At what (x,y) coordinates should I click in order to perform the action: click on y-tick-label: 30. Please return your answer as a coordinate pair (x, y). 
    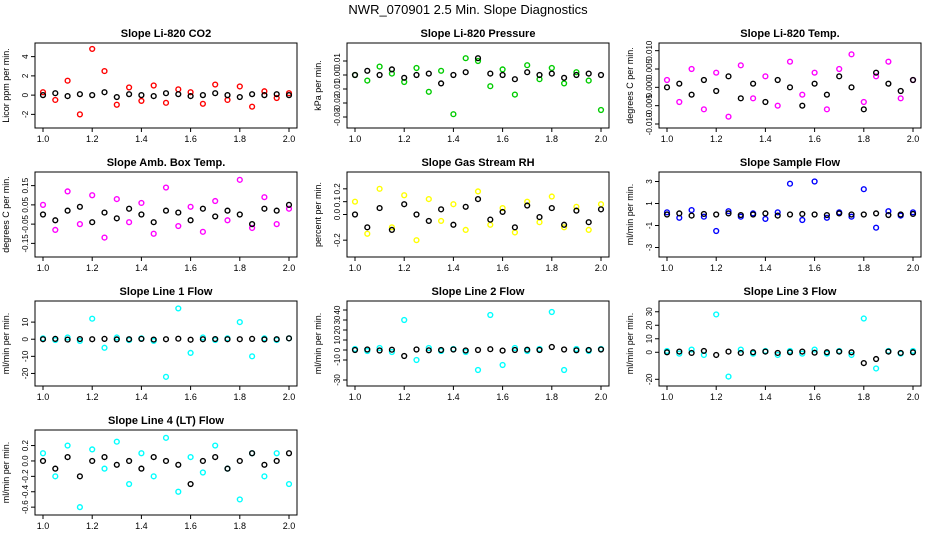
    Looking at the image, I should click on (649, 311).